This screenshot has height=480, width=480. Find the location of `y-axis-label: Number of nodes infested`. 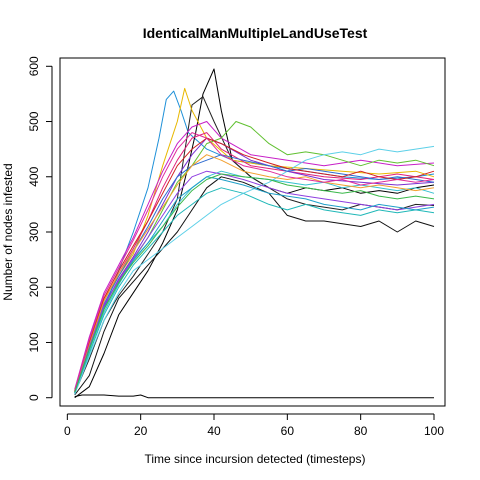

y-axis-label: Number of nodes infested is located at coordinates (8, 231).